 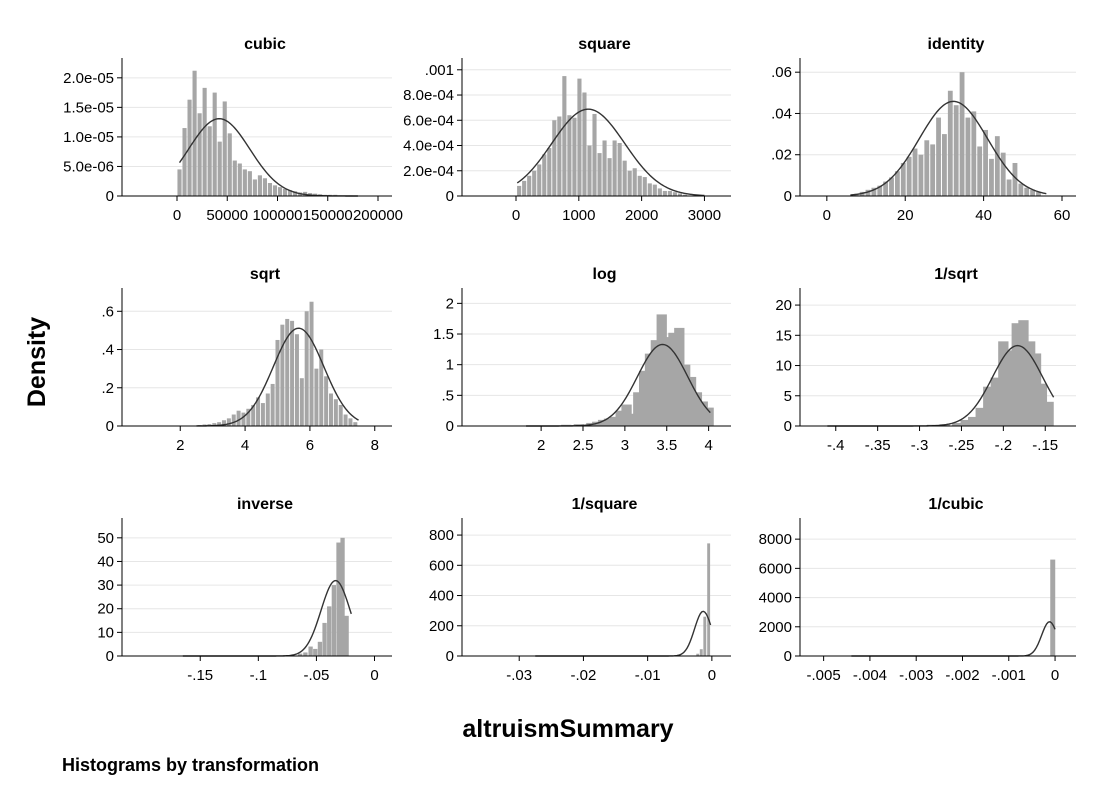 I want to click on x-tick-label: 200000, so click(x=378, y=215).